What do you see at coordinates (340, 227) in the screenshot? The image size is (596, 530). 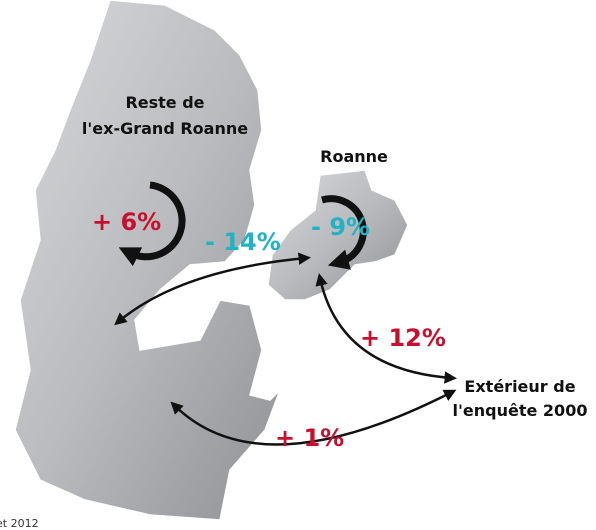 I see `zone-change: - 9%` at bounding box center [340, 227].